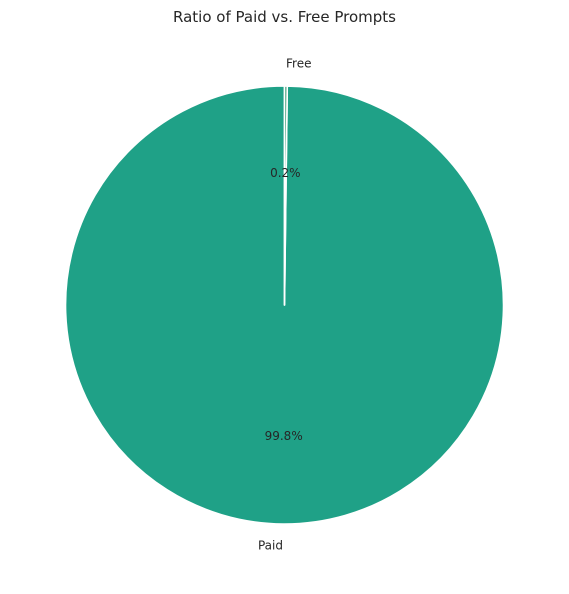 Image resolution: width=569 pixels, height=594 pixels. What do you see at coordinates (270, 545) in the screenshot?
I see `slice-label-paid: Paid` at bounding box center [270, 545].